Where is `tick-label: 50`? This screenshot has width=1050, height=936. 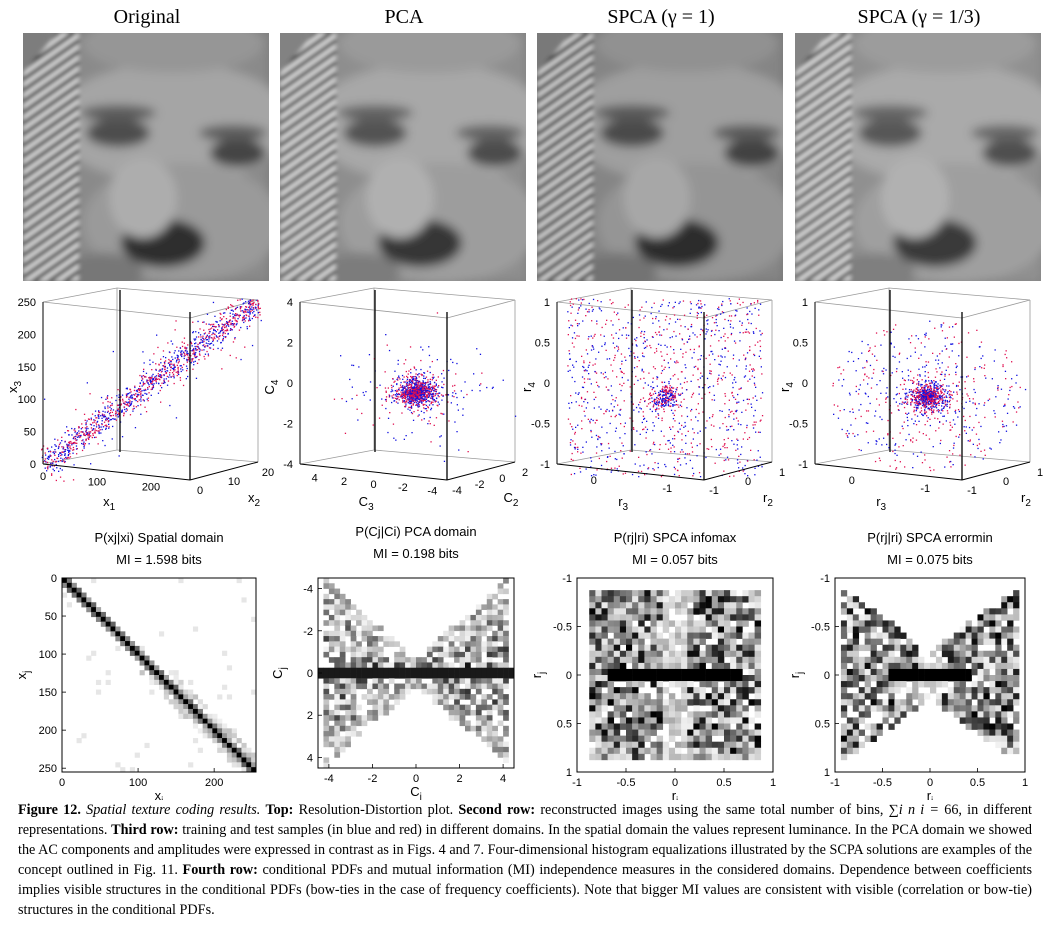
tick-label: 50 is located at coordinates (30, 433).